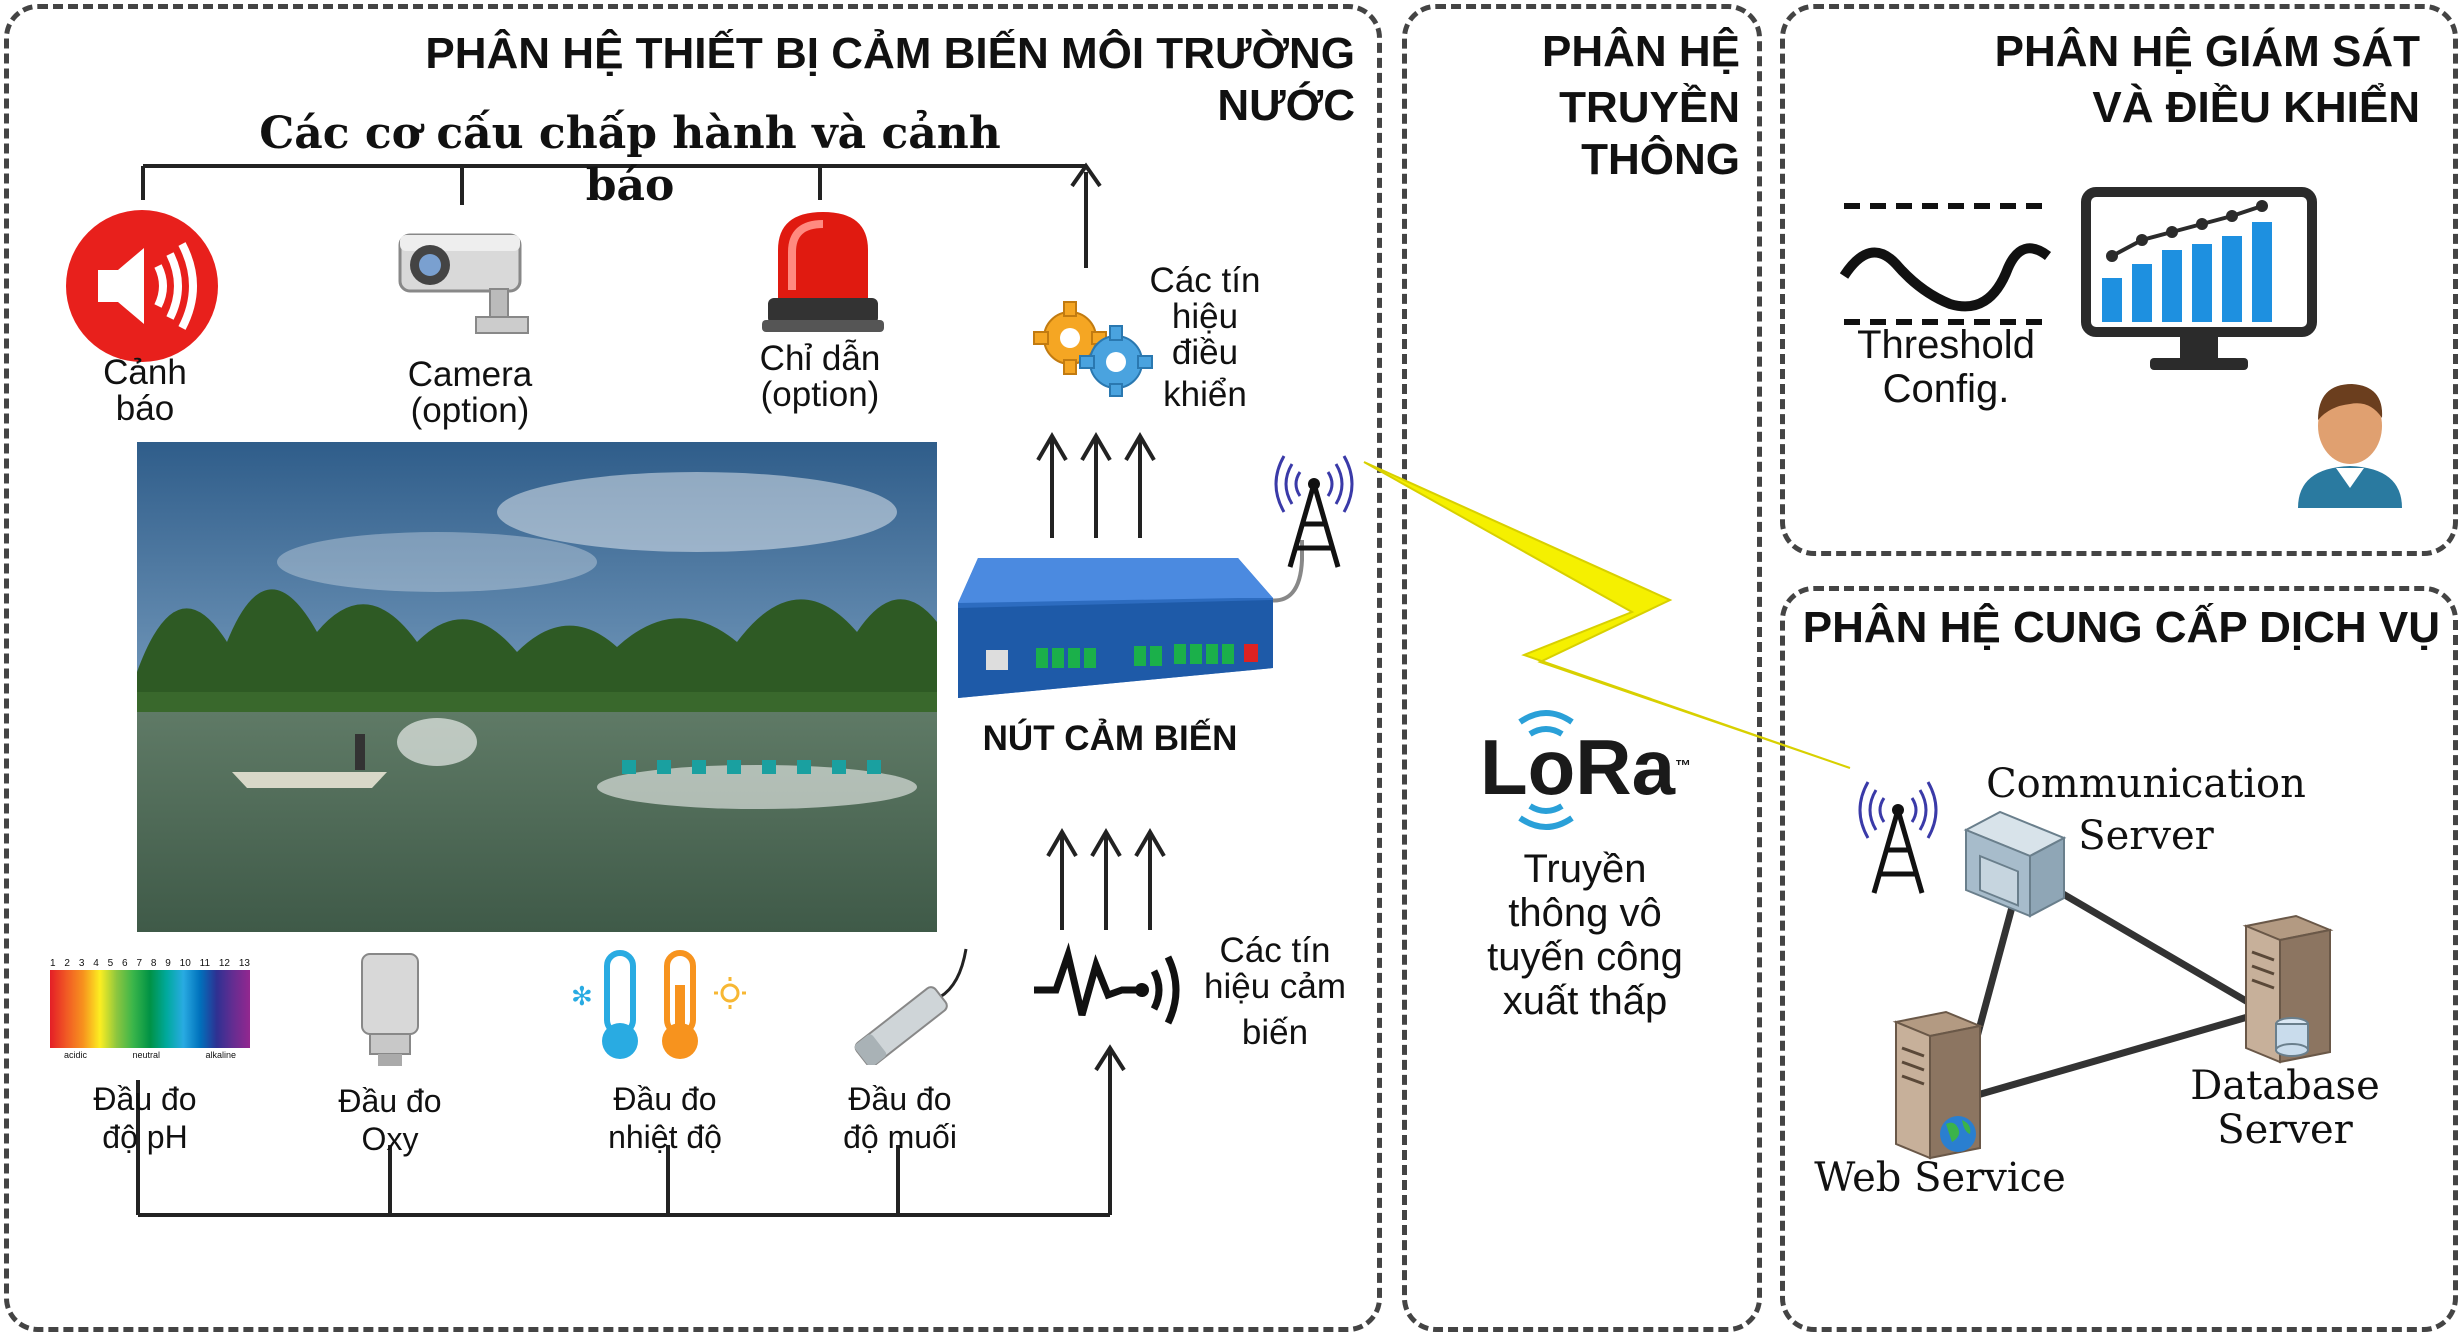  What do you see at coordinates (1205, 280) in the screenshot?
I see `control-signals-label-1: Các tín` at bounding box center [1205, 280].